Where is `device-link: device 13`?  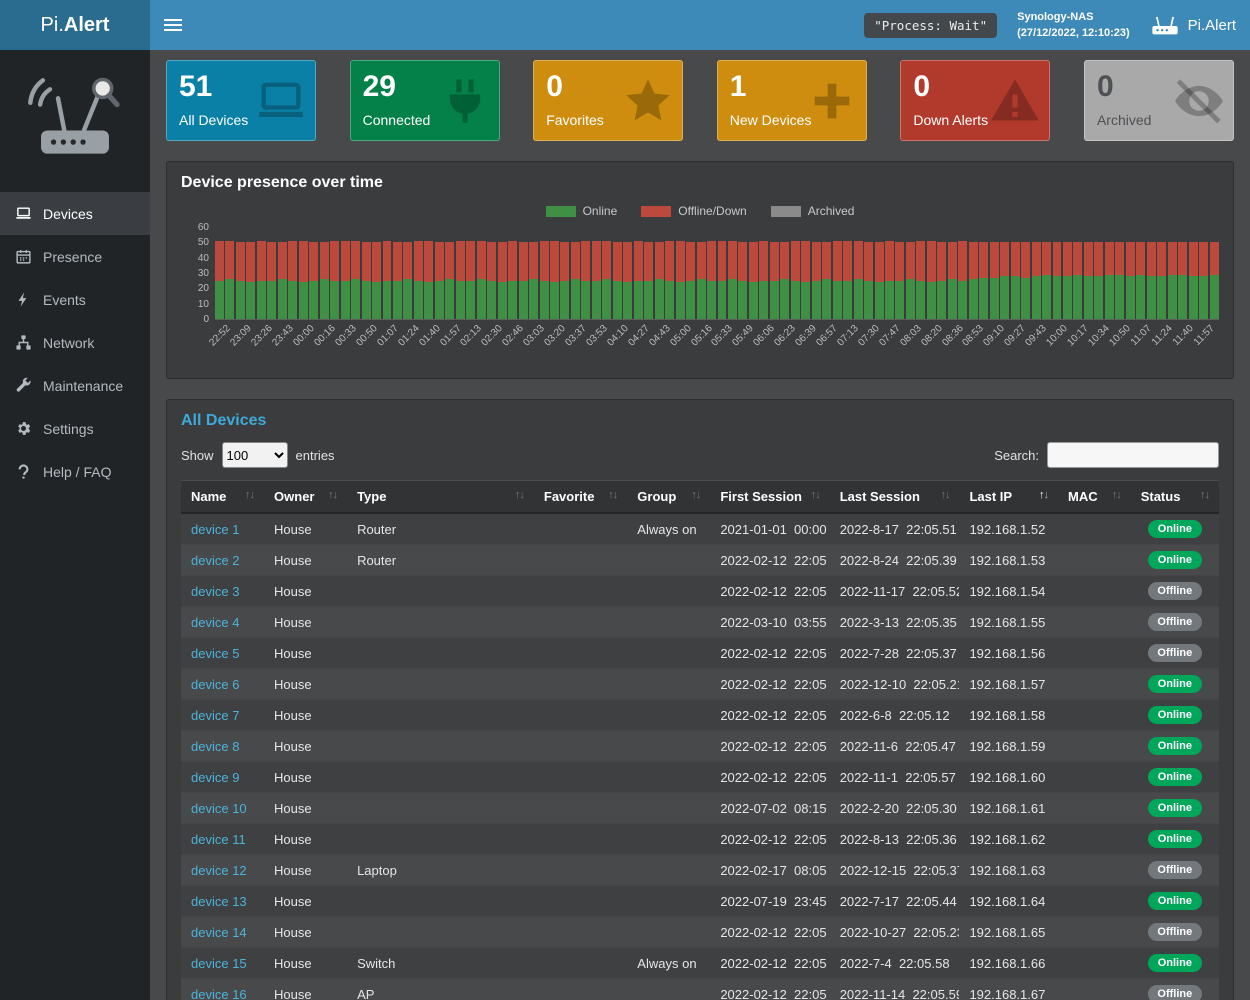 device-link: device 13 is located at coordinates (219, 901).